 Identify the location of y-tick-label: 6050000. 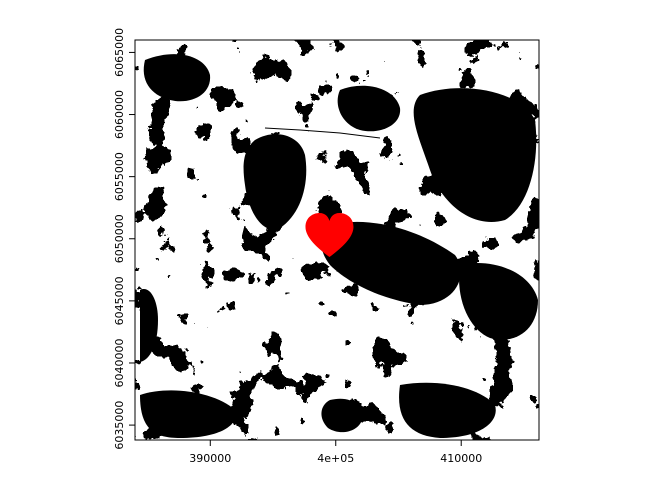
(119, 238).